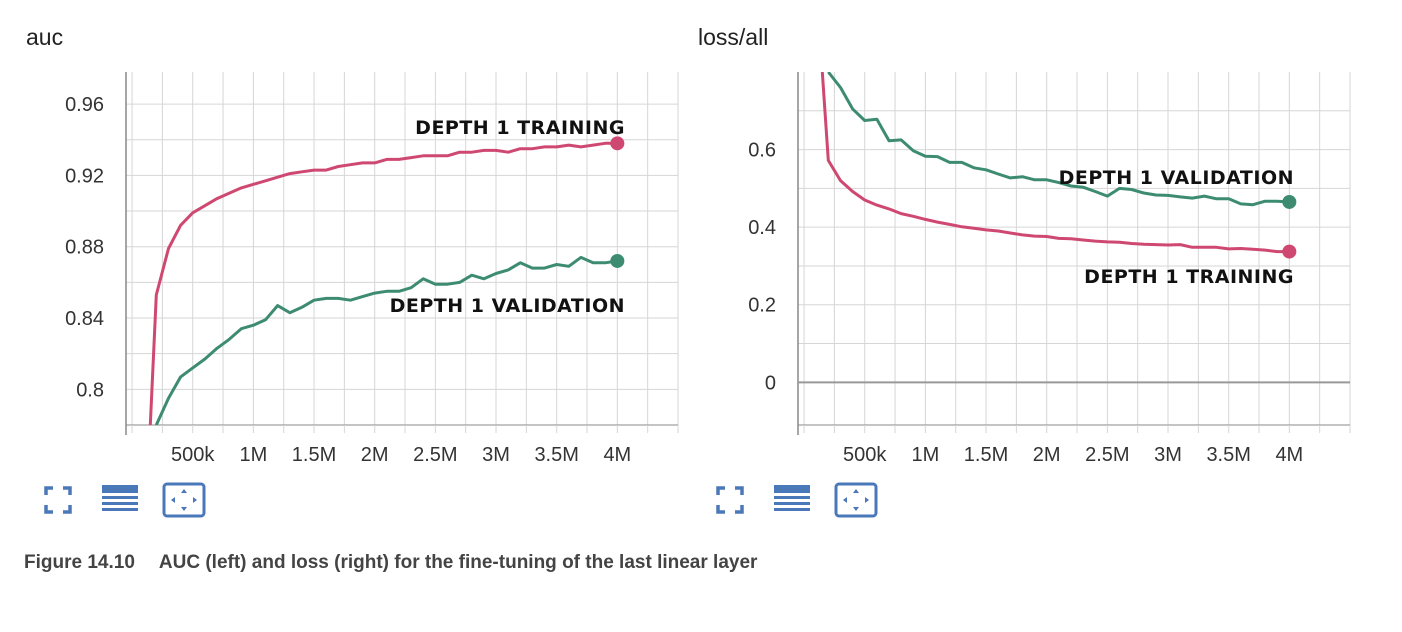 Image resolution: width=1402 pixels, height=632 pixels. What do you see at coordinates (84, 248) in the screenshot?
I see `y-tick-label: 0.88` at bounding box center [84, 248].